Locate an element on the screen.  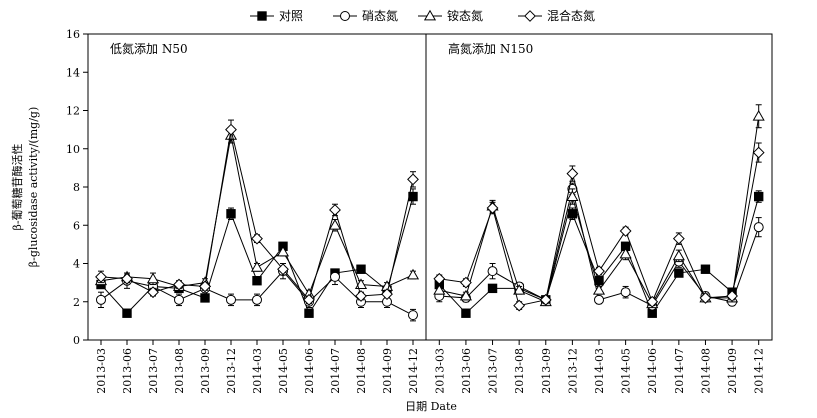
y-tick-label: 8 is located at coordinates (76, 187).